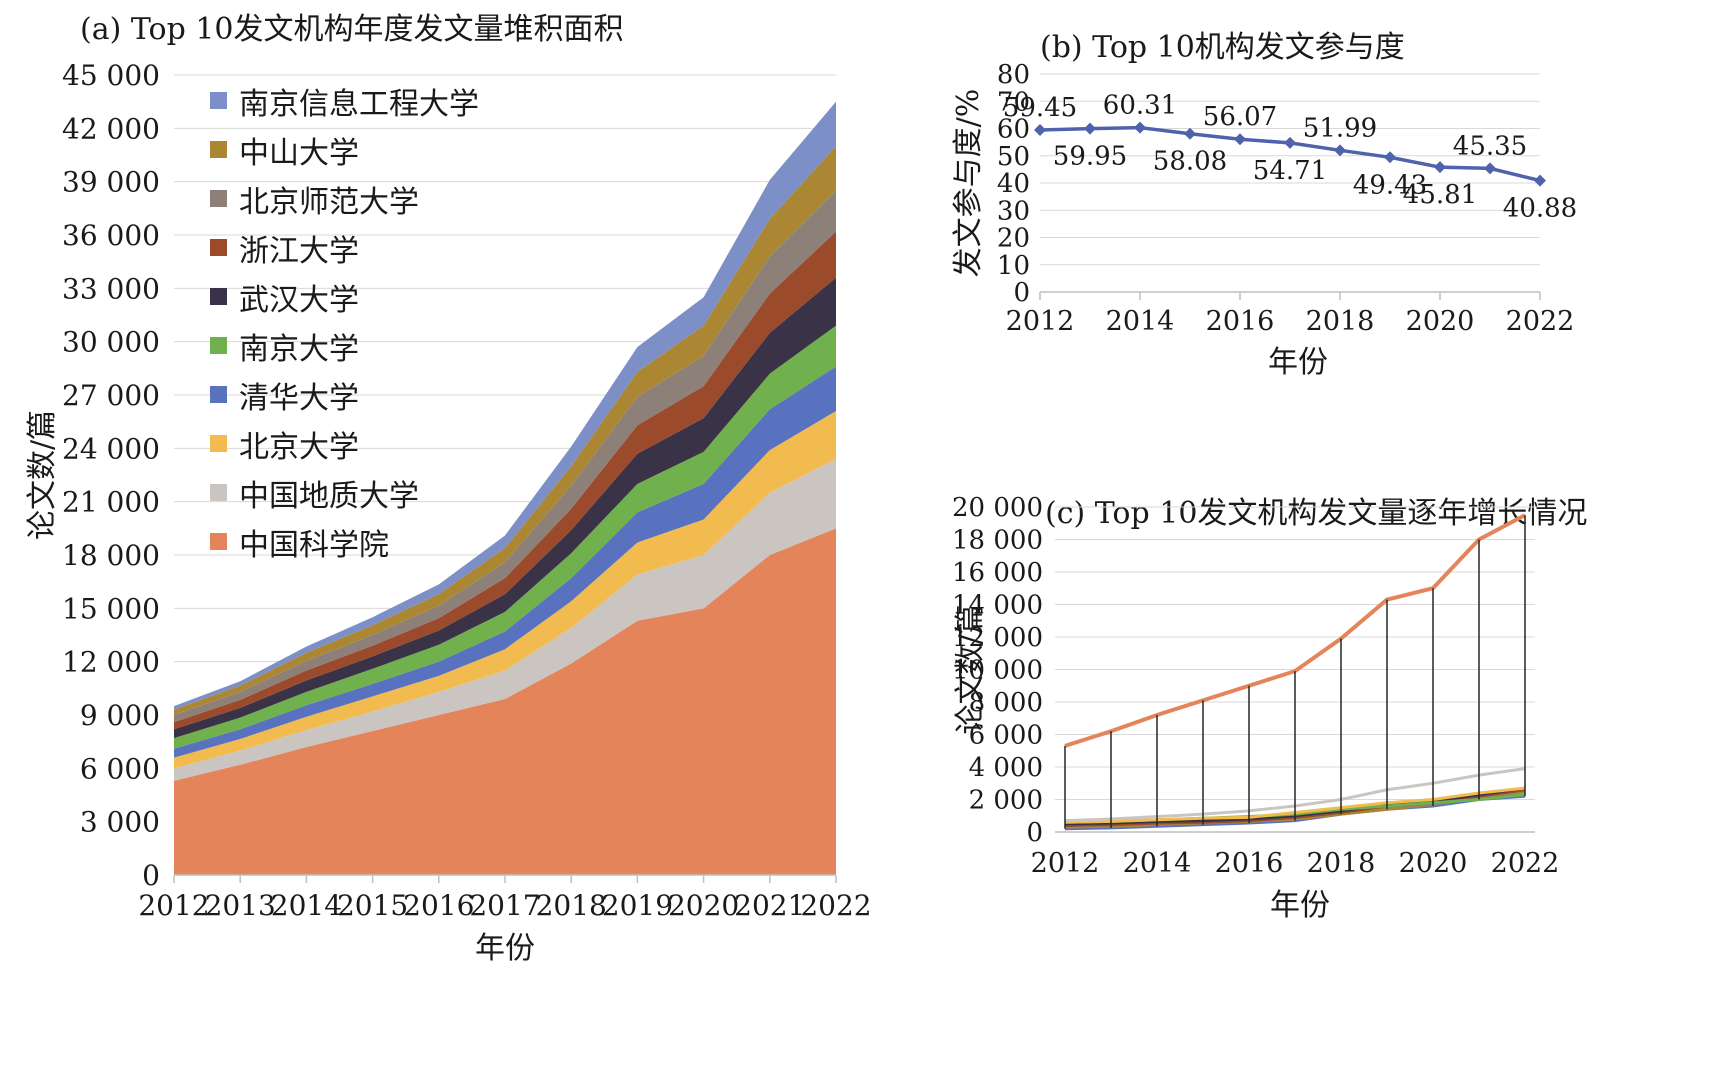 The height and width of the screenshot is (1067, 1732). What do you see at coordinates (1013, 130) in the screenshot?
I see `y-tick-label: 60` at bounding box center [1013, 130].